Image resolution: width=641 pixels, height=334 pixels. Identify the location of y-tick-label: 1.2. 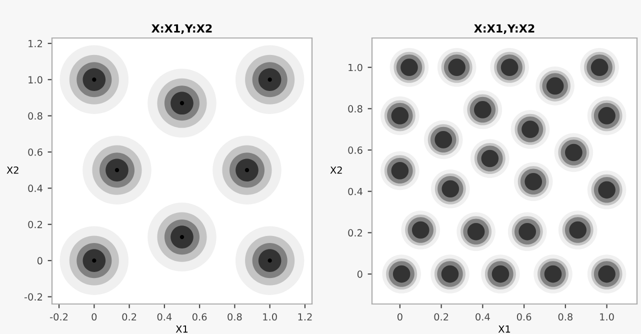
(35, 44).